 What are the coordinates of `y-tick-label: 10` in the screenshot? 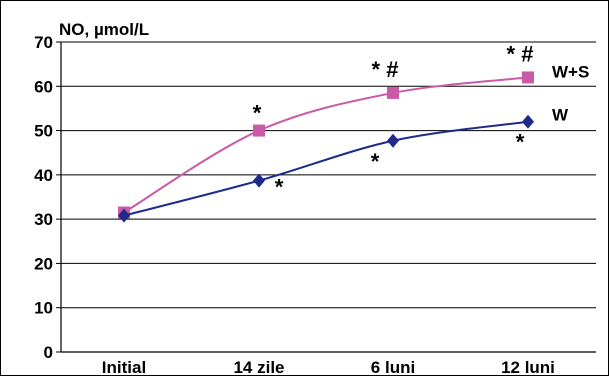 It's located at (43, 308).